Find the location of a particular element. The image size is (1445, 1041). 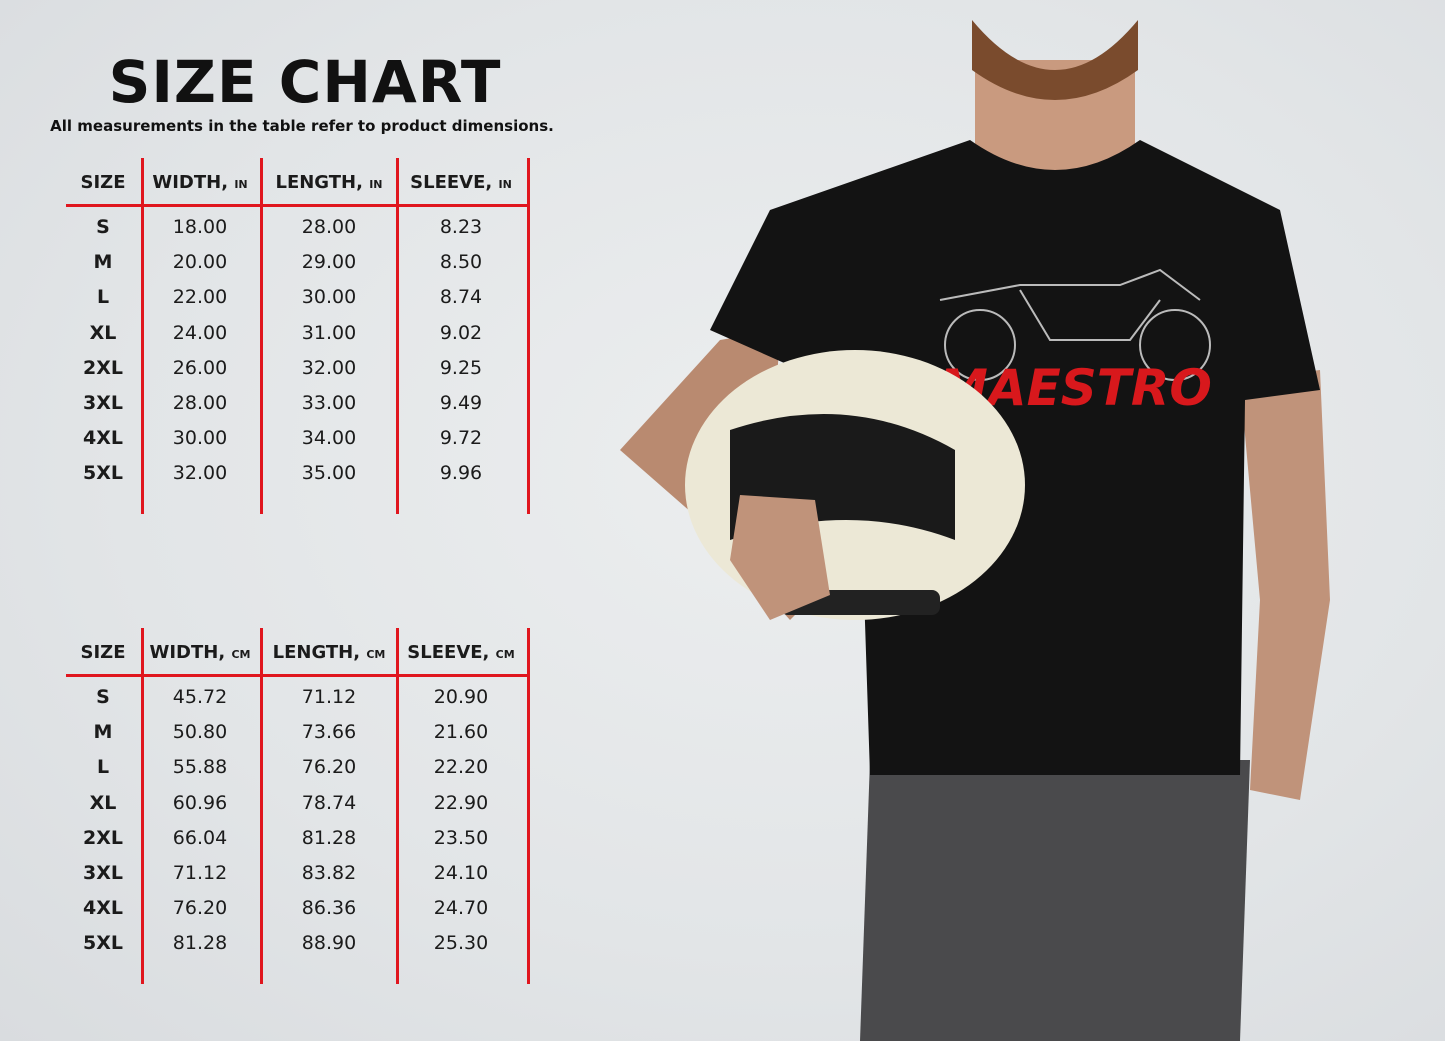

beard is located at coordinates (1055, 60).